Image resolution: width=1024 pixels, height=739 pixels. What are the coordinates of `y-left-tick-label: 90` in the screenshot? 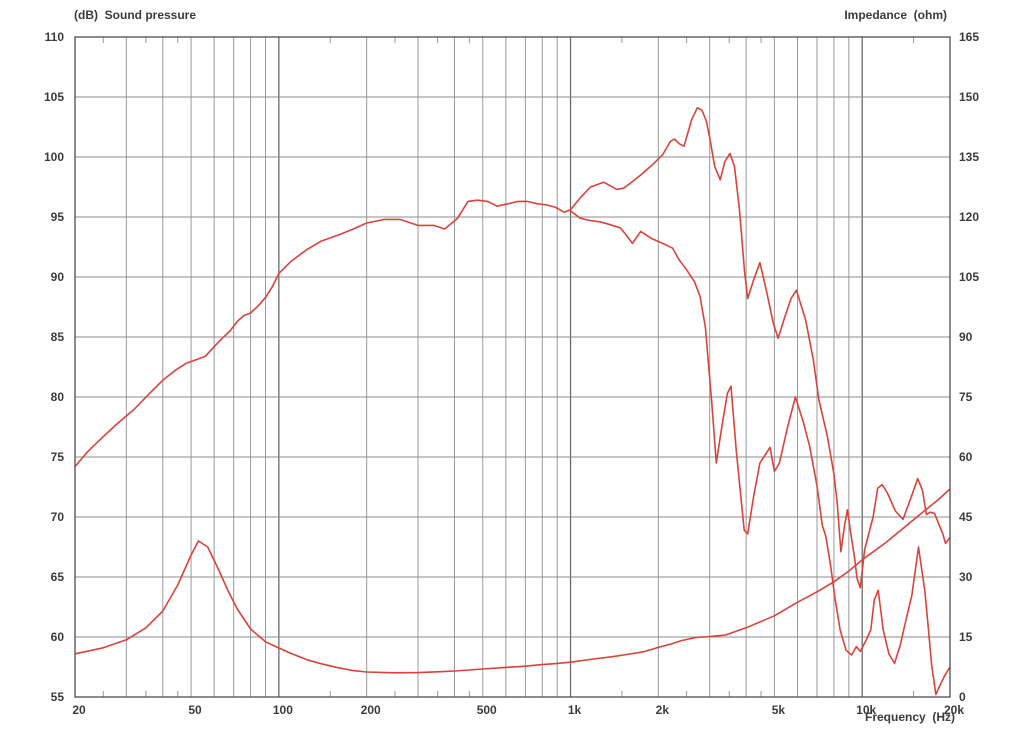 It's located at (58, 277).